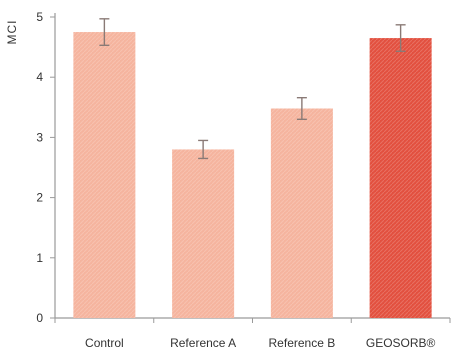 The image size is (455, 359). What do you see at coordinates (39, 318) in the screenshot?
I see `y-tick-label: 0` at bounding box center [39, 318].